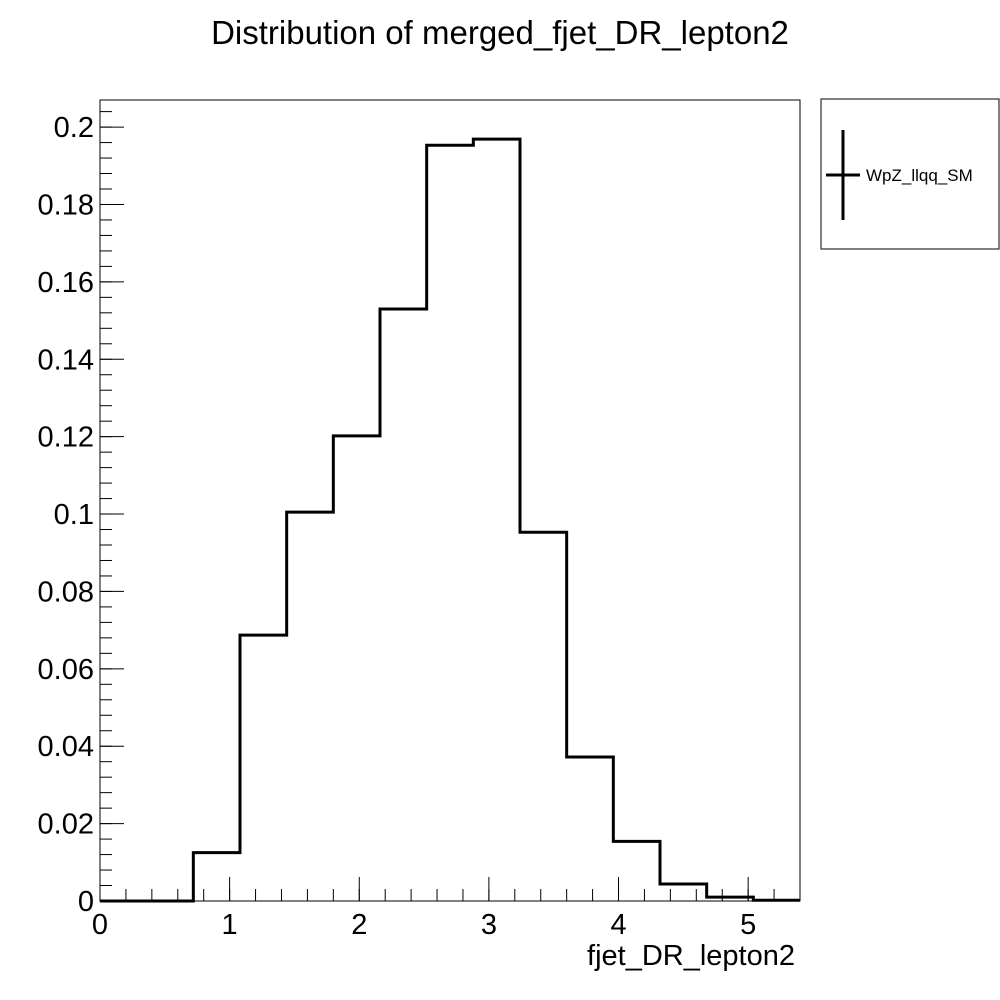  I want to click on legend-entry-label: WpZ_llqq_SM, so click(919, 175).